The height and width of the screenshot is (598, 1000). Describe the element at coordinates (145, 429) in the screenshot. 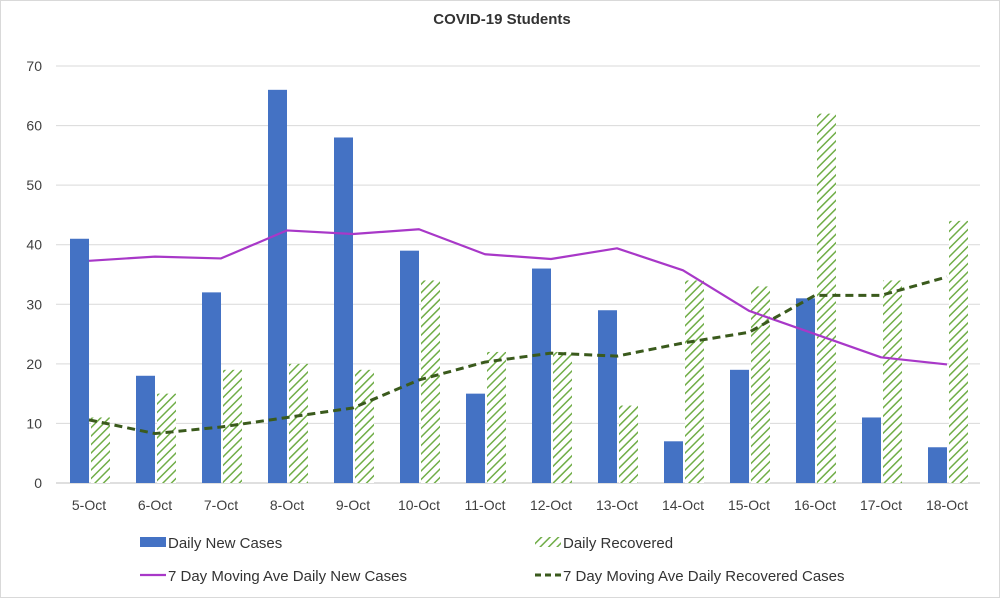

I see `bar-new-cases-6-Oct` at that location.